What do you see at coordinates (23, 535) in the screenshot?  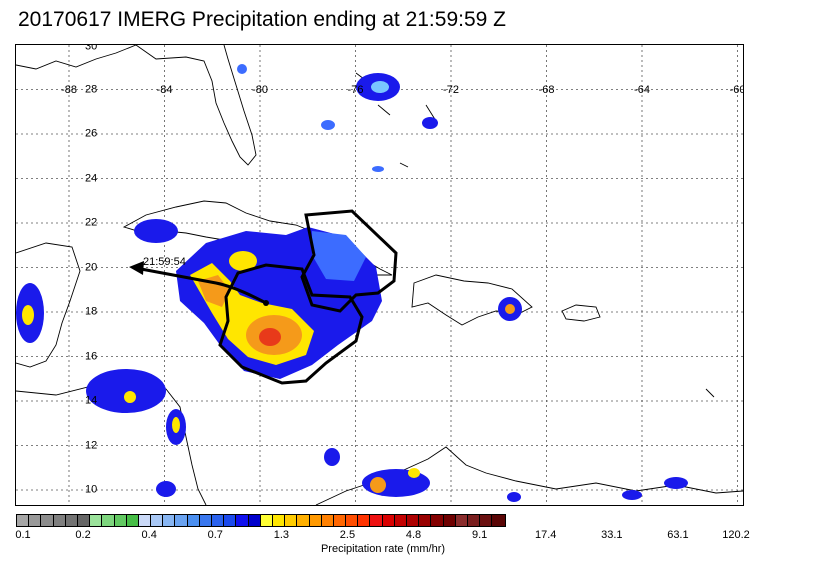 I see `colorbar-tick-label: 0.1` at bounding box center [23, 535].